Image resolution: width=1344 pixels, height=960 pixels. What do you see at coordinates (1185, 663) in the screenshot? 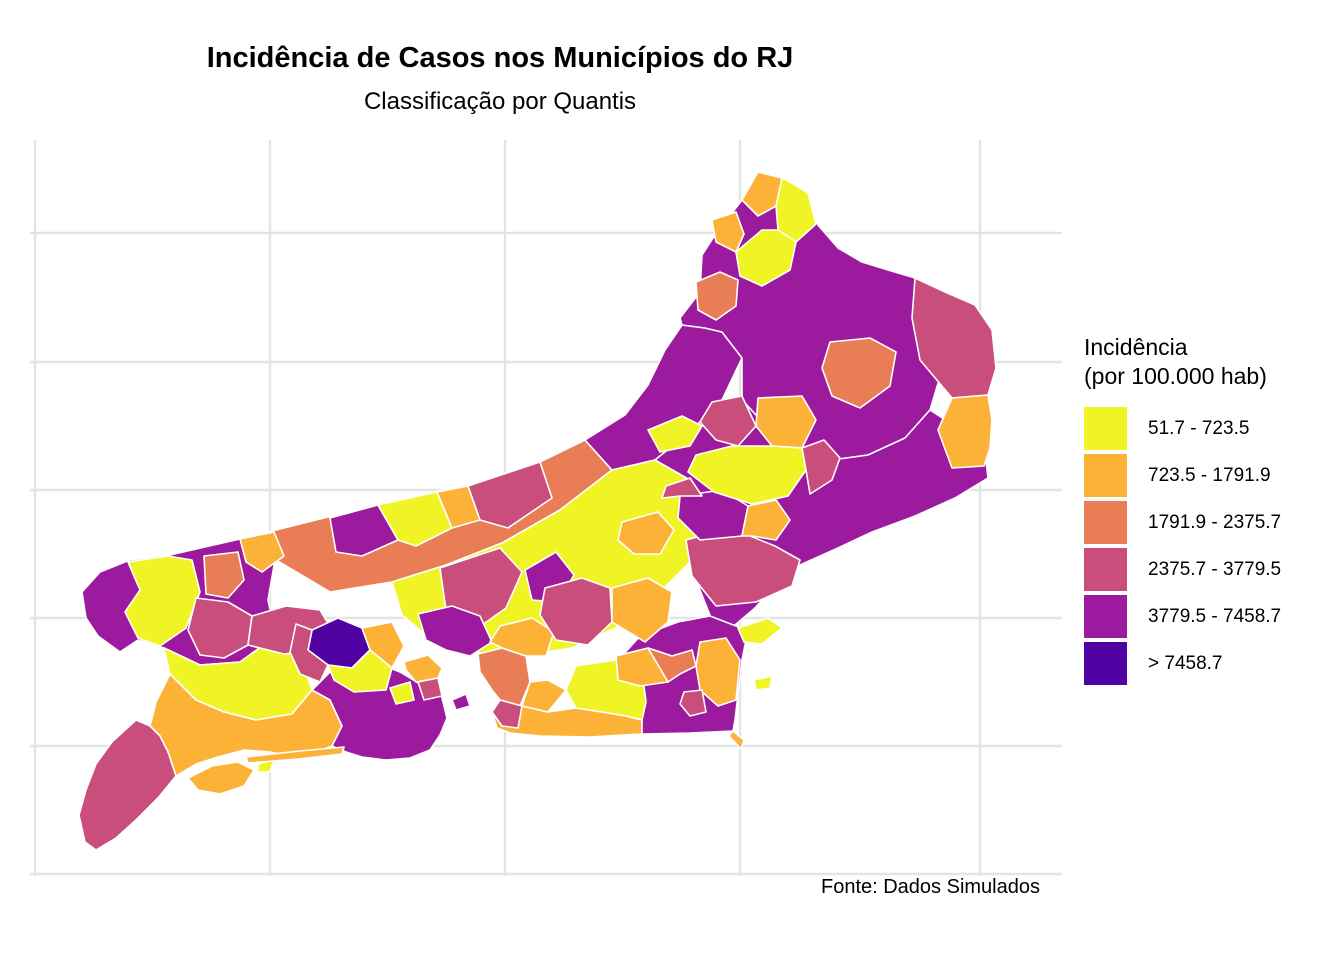
I see `legend-label-5: > 7458.7` at bounding box center [1185, 663].